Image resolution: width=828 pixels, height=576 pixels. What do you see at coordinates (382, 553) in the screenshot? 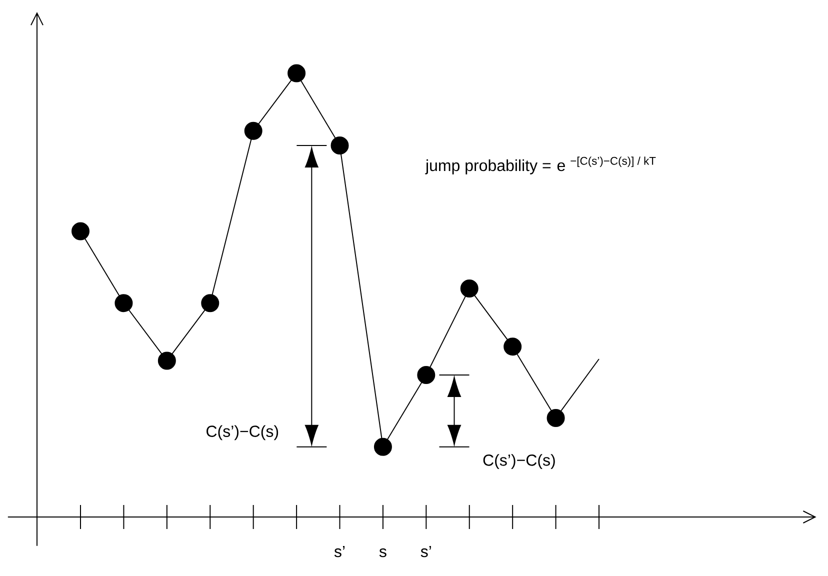
I see `x-tick-label: s` at bounding box center [382, 553].